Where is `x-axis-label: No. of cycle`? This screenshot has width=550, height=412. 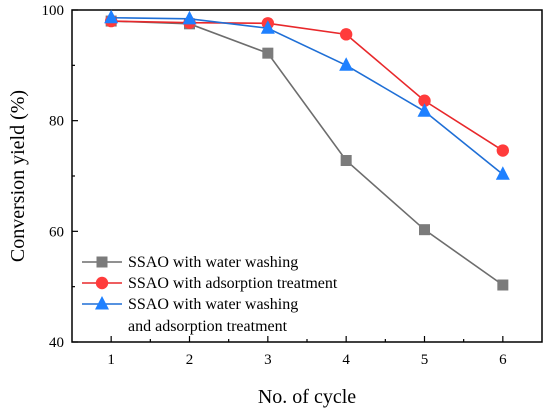
x-axis-label: No. of cycle is located at coordinates (307, 397).